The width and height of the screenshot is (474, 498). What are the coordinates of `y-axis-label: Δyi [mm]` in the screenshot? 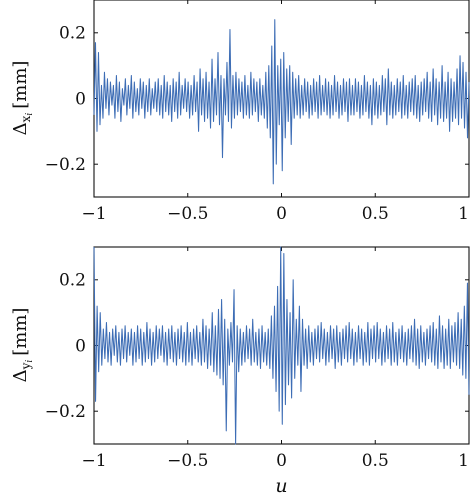 It's located at (22, 345).